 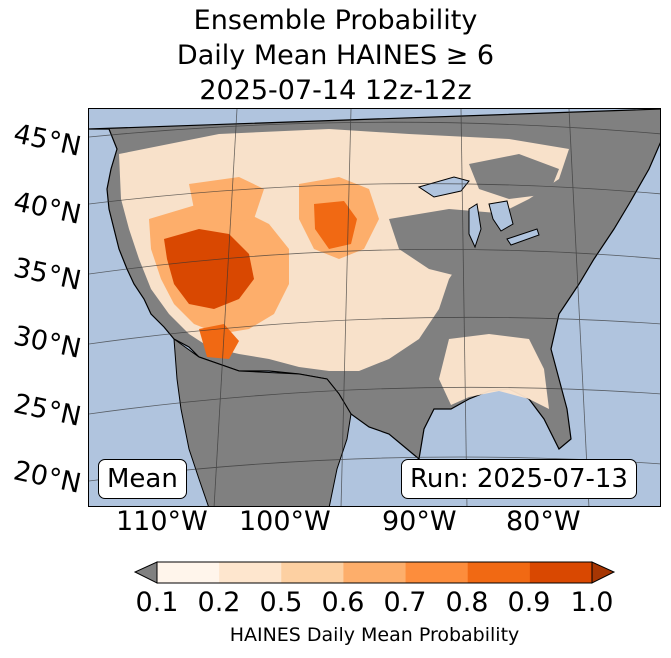 What do you see at coordinates (162, 521) in the screenshot?
I see `lon-label-110: 110°W` at bounding box center [162, 521].